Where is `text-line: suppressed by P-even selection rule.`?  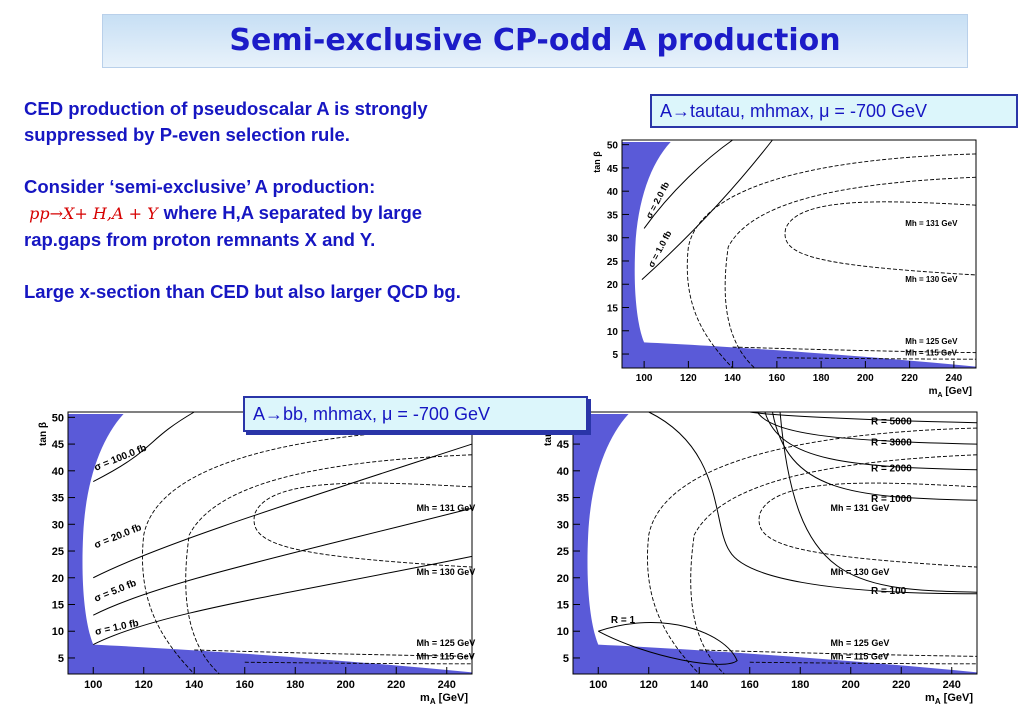
text-line: suppressed by P-even selection rule. is located at coordinates (187, 134).